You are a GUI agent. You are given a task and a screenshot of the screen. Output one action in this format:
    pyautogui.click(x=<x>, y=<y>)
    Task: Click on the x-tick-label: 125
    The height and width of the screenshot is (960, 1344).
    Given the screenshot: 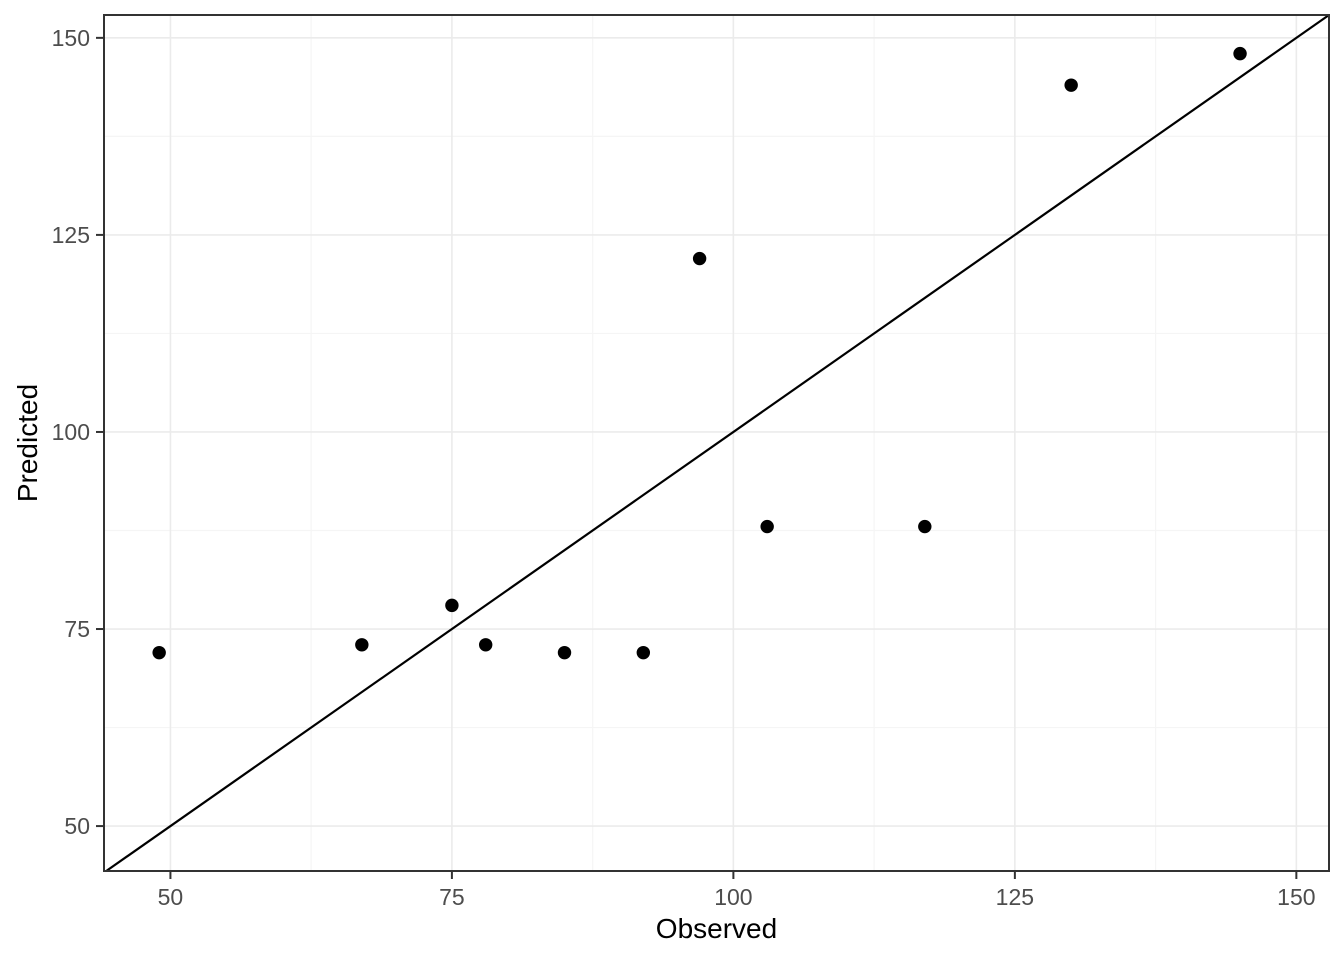 What is the action you would take?
    pyautogui.click(x=1015, y=897)
    